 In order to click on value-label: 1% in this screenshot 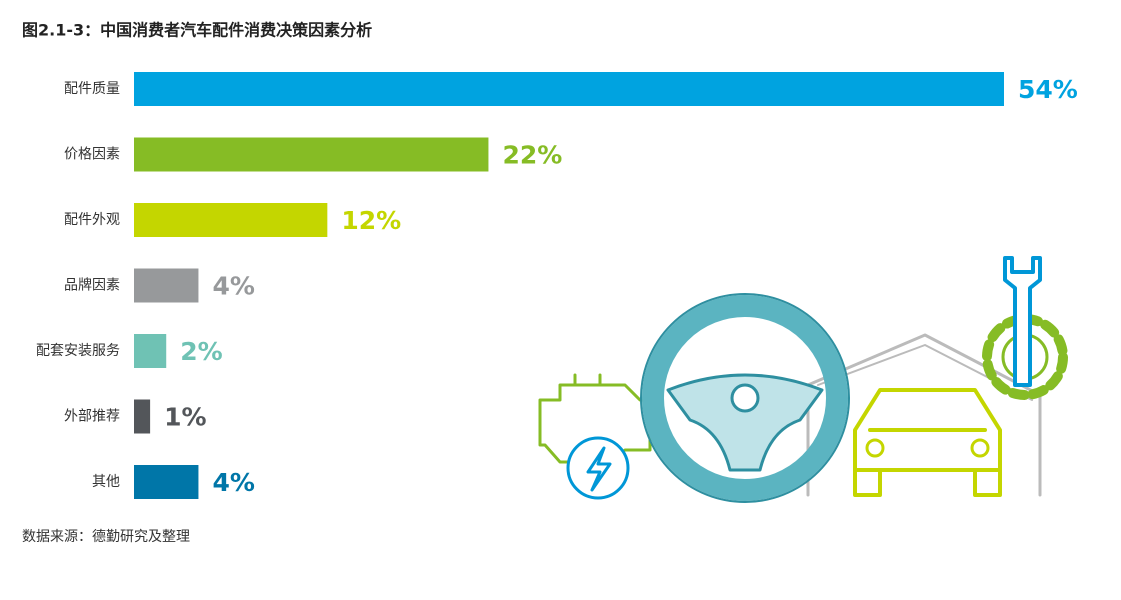, I will do `click(185, 417)`.